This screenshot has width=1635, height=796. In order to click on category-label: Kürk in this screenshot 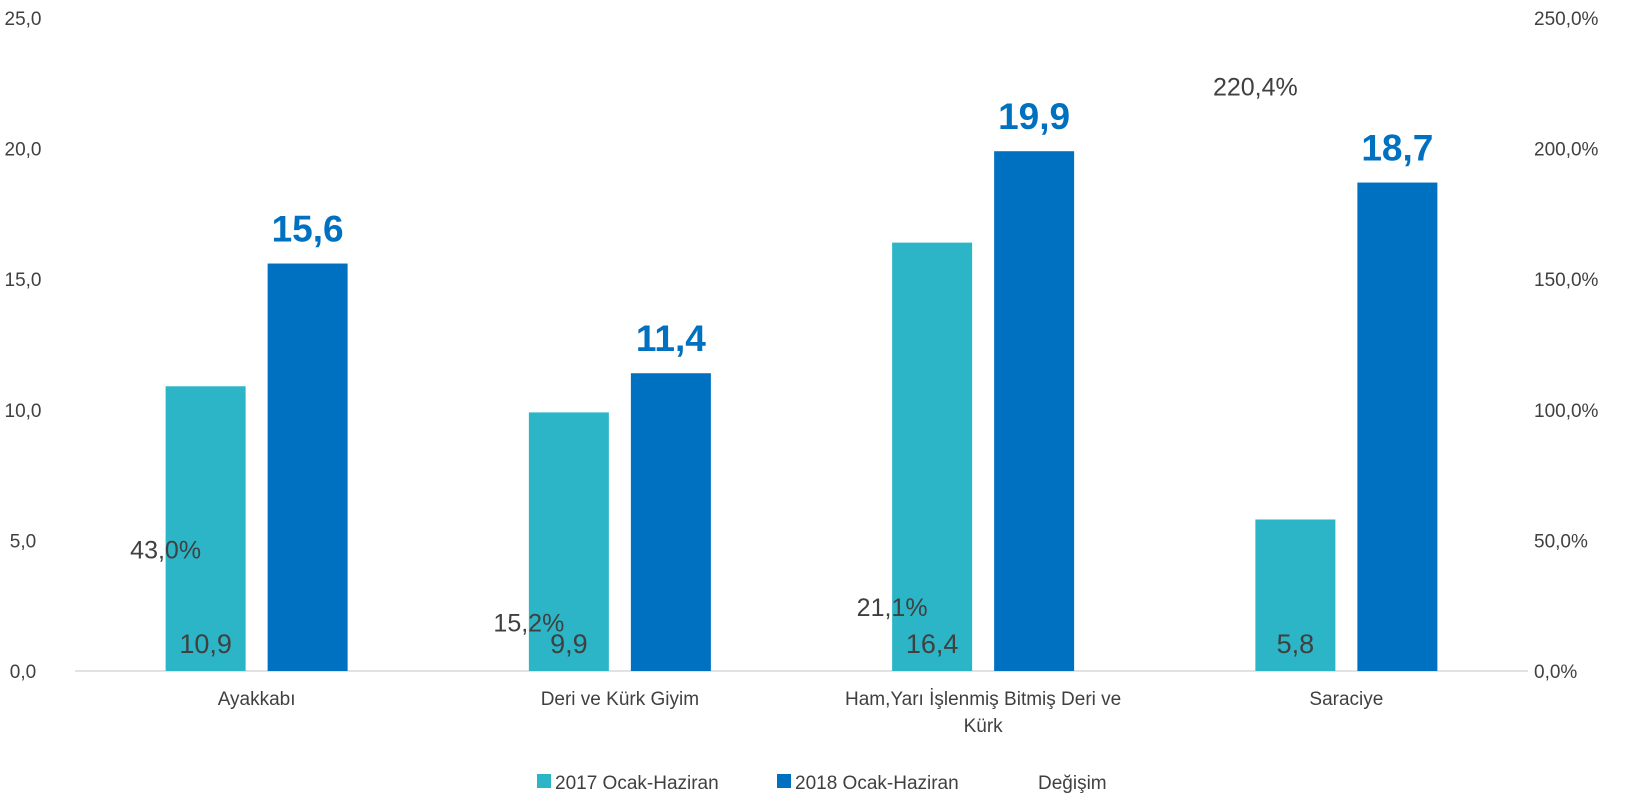, I will do `click(984, 726)`.